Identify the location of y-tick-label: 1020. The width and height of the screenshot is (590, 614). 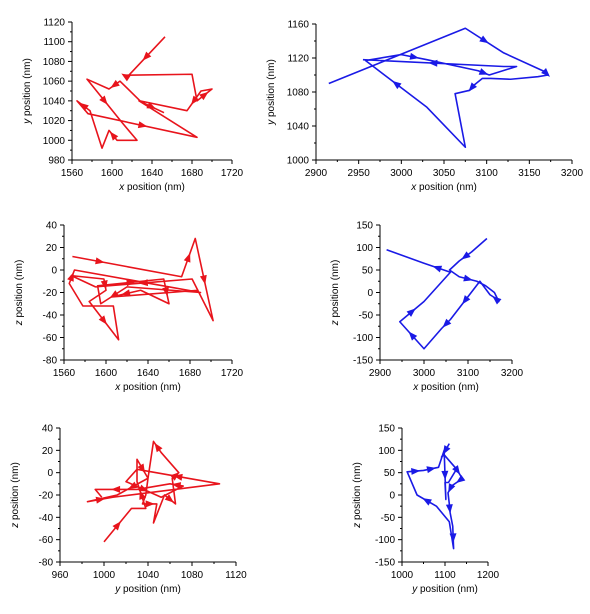
(54, 121).